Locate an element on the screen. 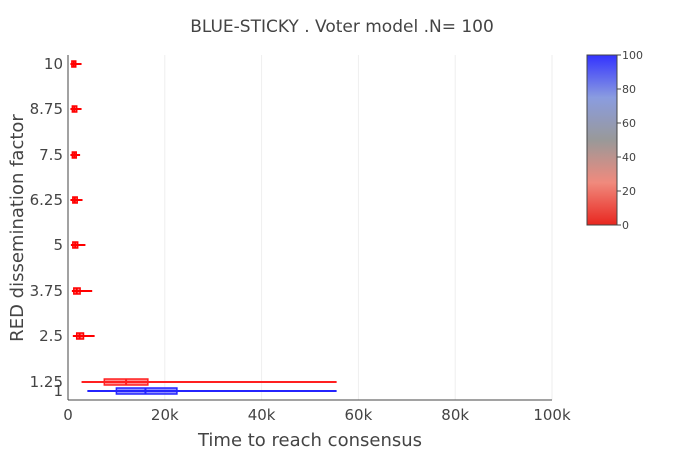 The width and height of the screenshot is (700, 450). x-tick-label: 60k is located at coordinates (359, 415).